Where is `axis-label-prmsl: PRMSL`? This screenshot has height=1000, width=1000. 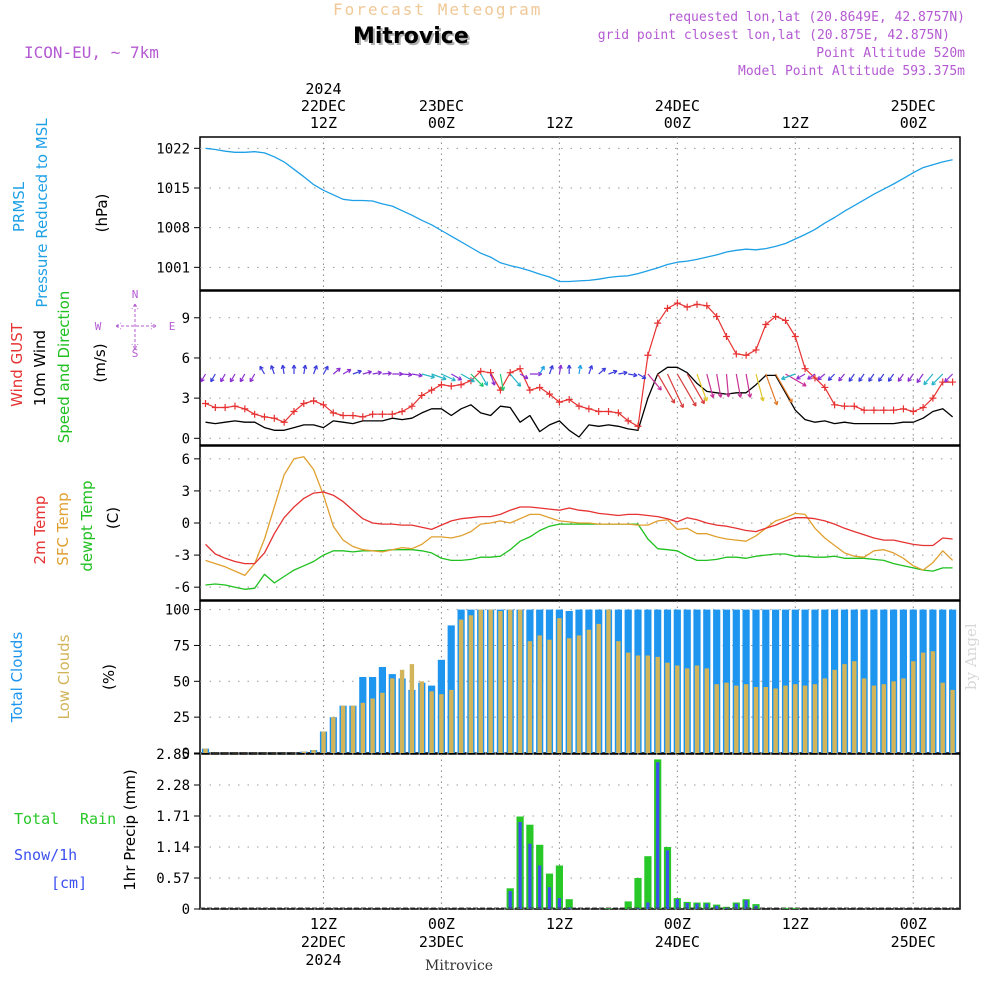
axis-label-prmsl: PRMSL is located at coordinates (19, 206).